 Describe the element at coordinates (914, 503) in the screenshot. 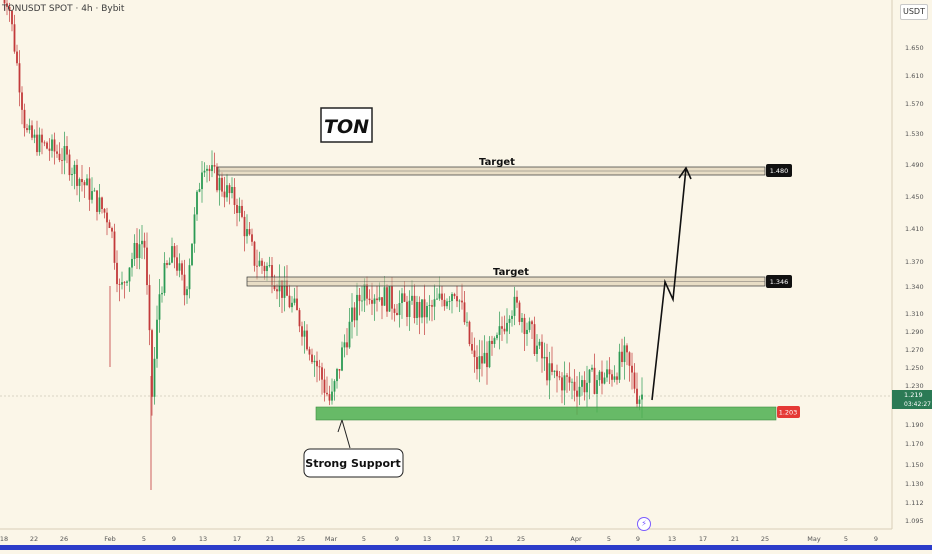

I see `y-tick-label: 1.112` at that location.